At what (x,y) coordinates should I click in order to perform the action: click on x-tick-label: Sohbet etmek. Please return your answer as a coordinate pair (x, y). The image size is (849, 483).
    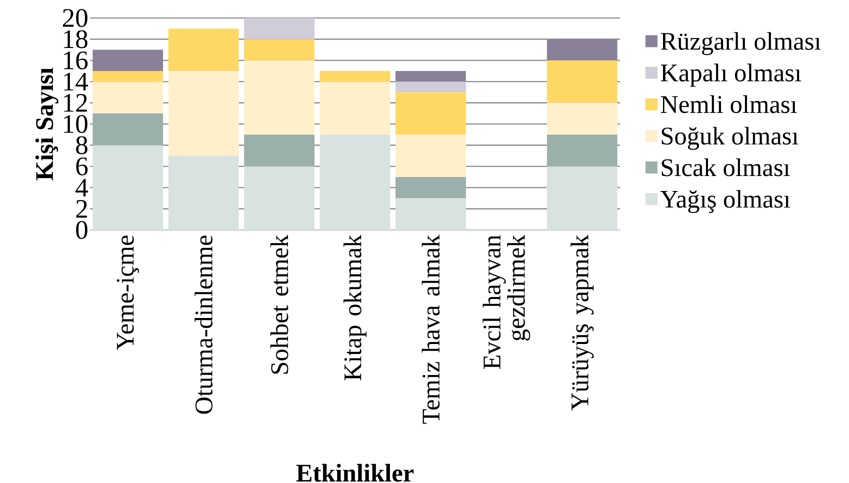
    Looking at the image, I should click on (279, 304).